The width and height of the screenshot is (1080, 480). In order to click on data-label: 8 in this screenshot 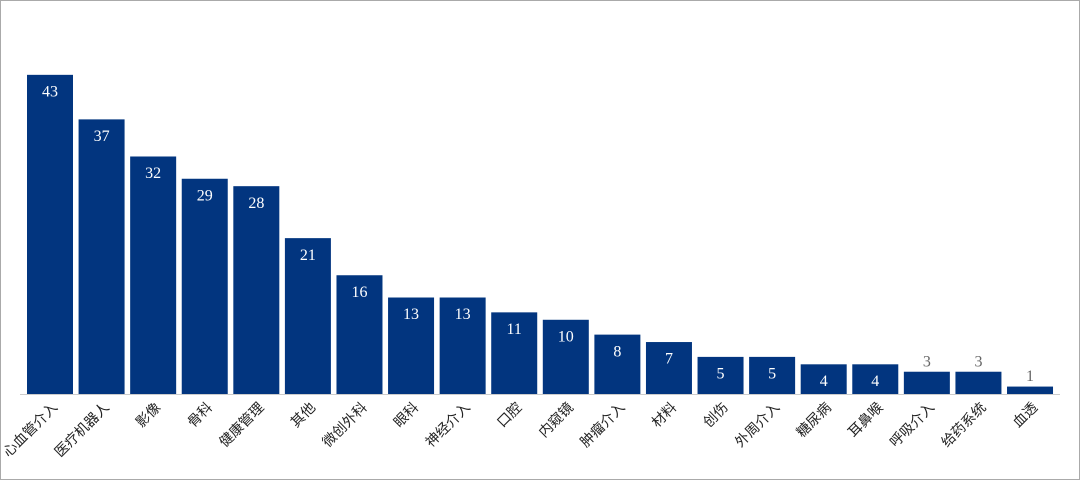, I will do `click(617, 351)`.